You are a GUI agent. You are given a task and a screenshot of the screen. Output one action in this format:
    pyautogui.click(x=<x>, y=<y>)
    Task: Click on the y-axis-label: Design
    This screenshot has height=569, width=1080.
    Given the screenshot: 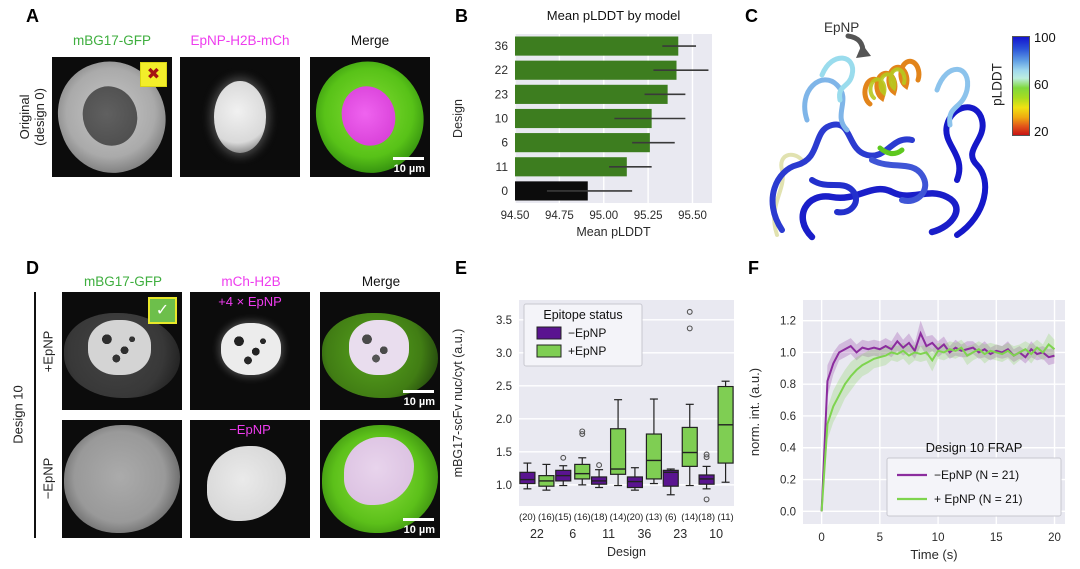 What is the action you would take?
    pyautogui.click(x=458, y=118)
    